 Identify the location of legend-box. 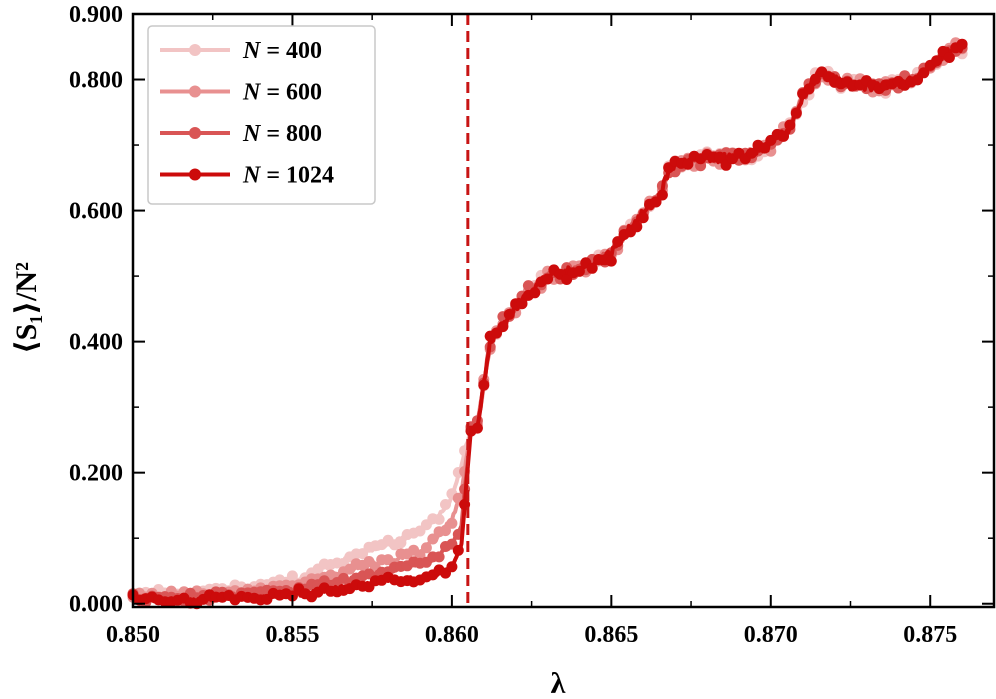
(261, 115).